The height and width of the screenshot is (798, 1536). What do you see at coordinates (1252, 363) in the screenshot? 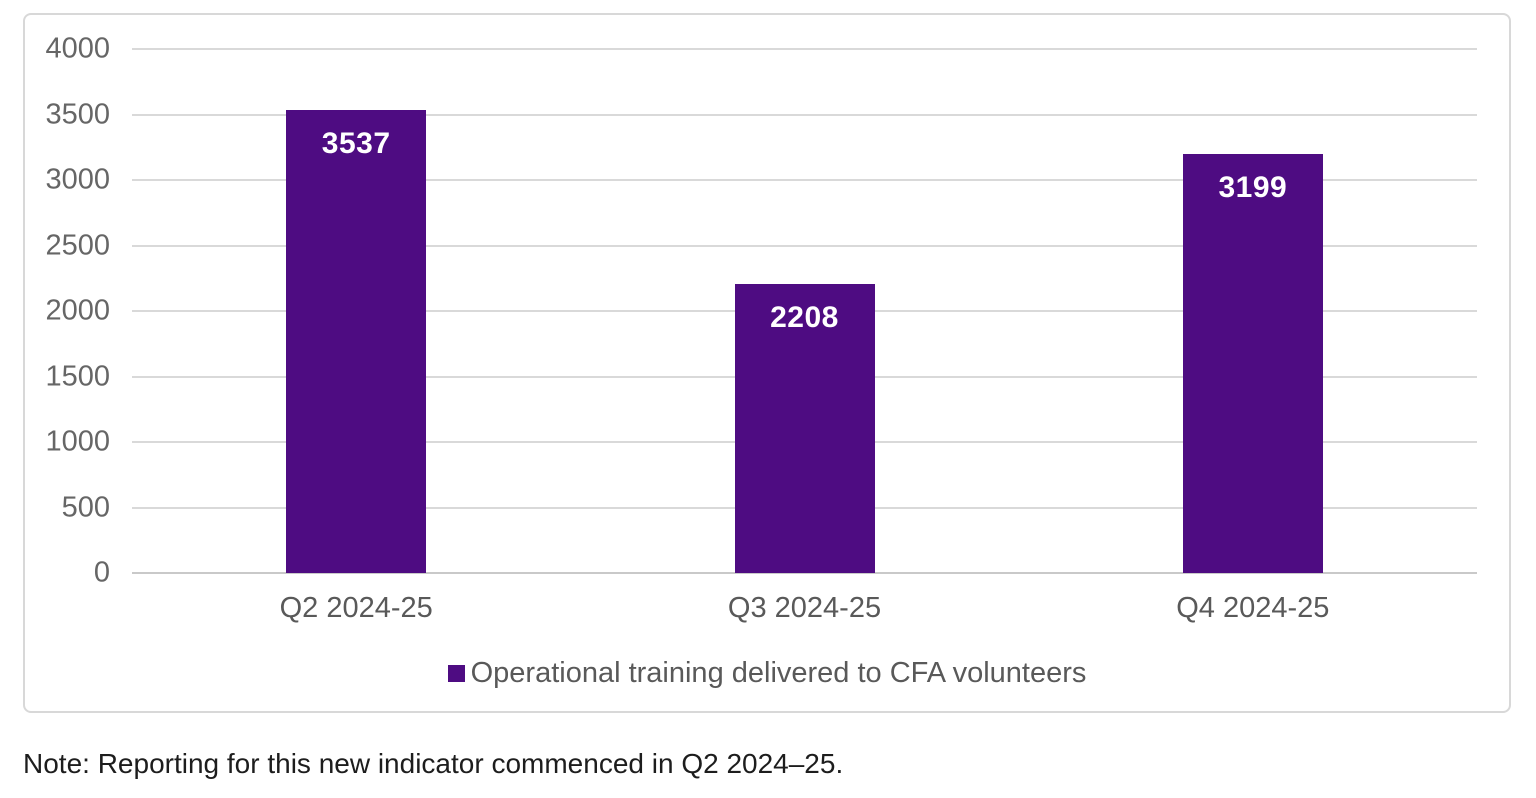
I see `bar-q4-2024-25: 3199` at bounding box center [1252, 363].